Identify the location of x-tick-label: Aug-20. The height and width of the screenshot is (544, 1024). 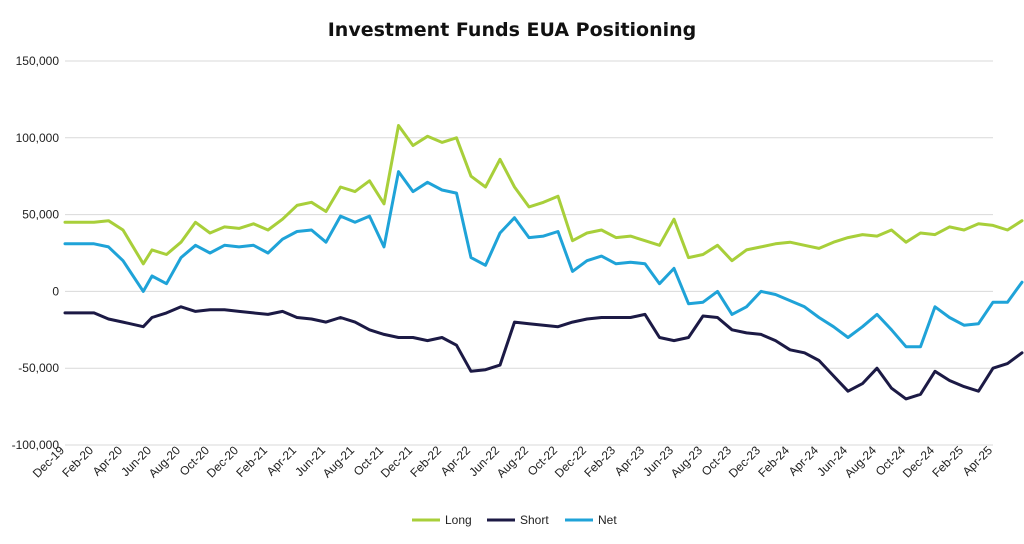
(164, 461).